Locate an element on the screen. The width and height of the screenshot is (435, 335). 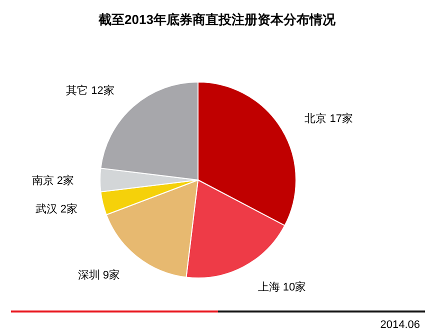
slice-label: 上海 10家 is located at coordinates (282, 287).